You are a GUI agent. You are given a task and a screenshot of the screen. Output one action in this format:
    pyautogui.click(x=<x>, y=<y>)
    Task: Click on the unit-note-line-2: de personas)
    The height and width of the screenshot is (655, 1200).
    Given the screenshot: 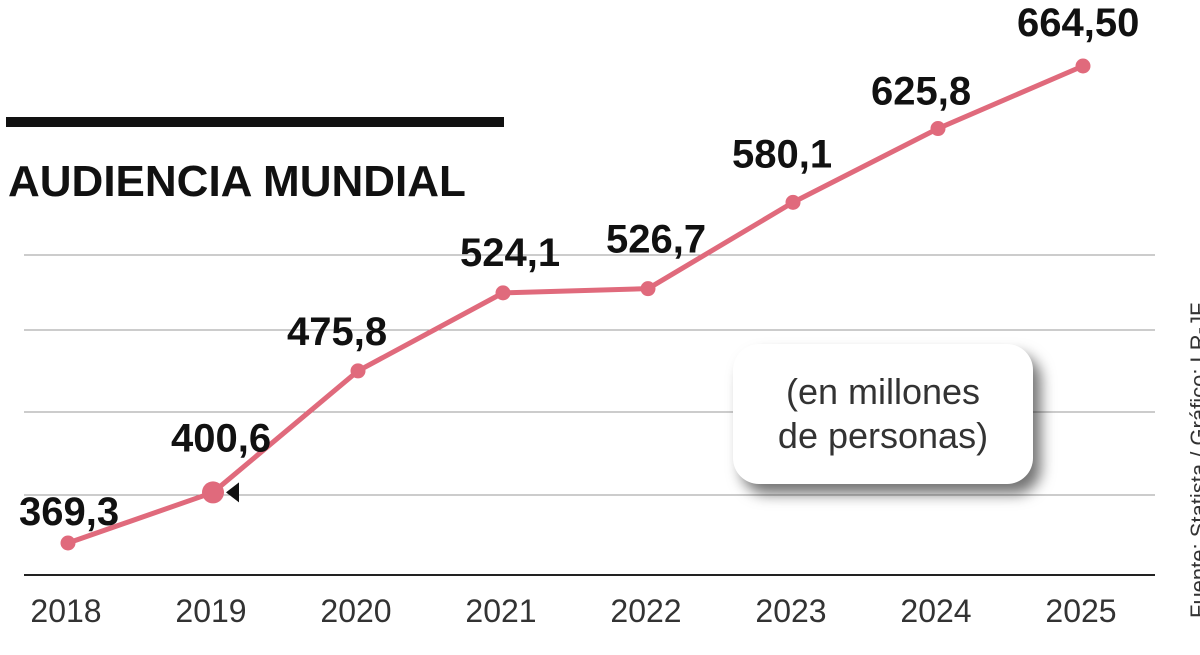 What is the action you would take?
    pyautogui.click(x=883, y=435)
    